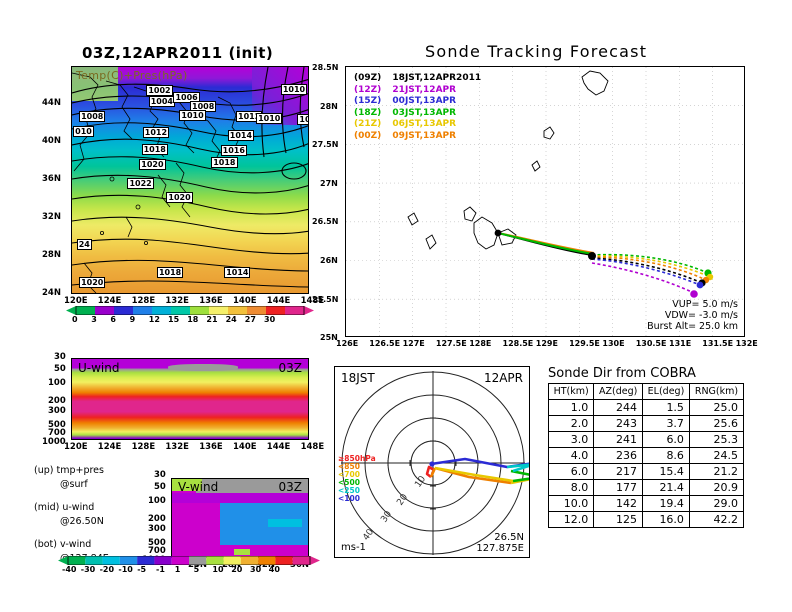  I want to click on hodograph-level-label: <850, so click(349, 466).